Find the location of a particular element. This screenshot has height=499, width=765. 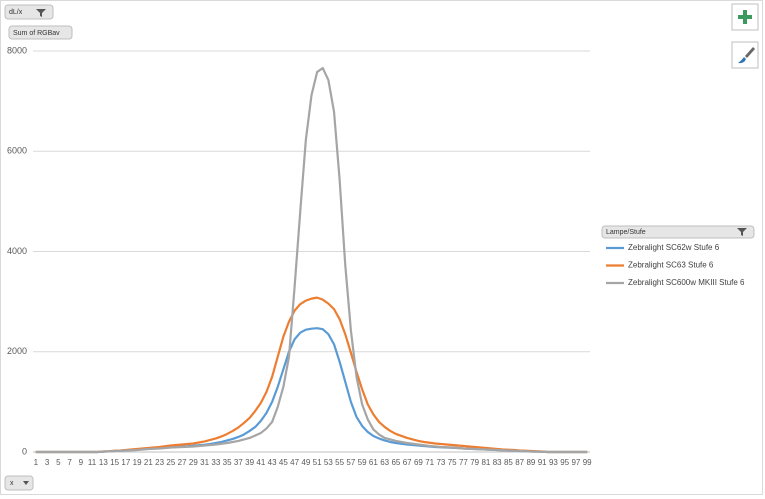

x-tick-label: 35 is located at coordinates (227, 462).